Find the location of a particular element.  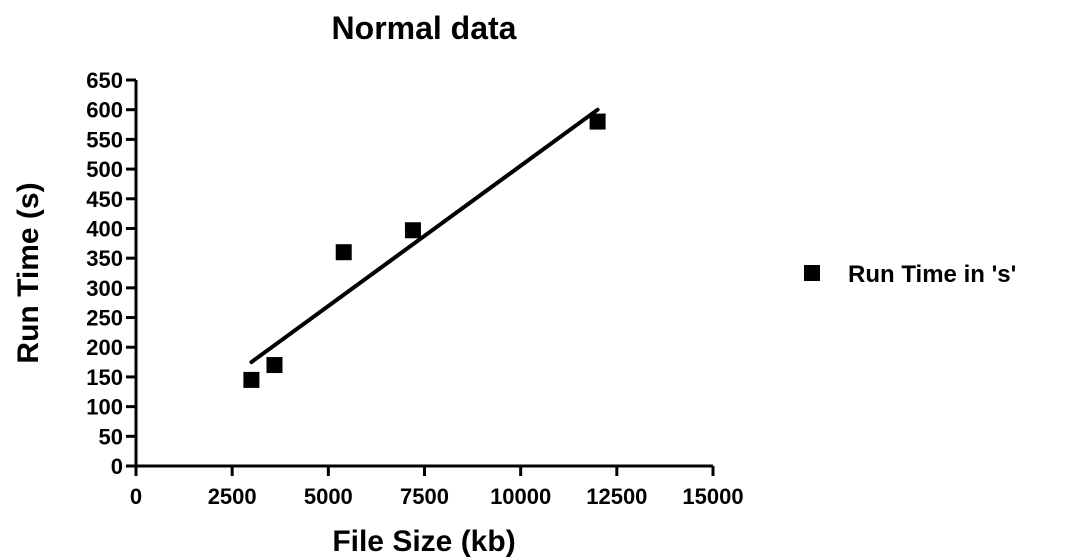

legend-marker is located at coordinates (812, 273).